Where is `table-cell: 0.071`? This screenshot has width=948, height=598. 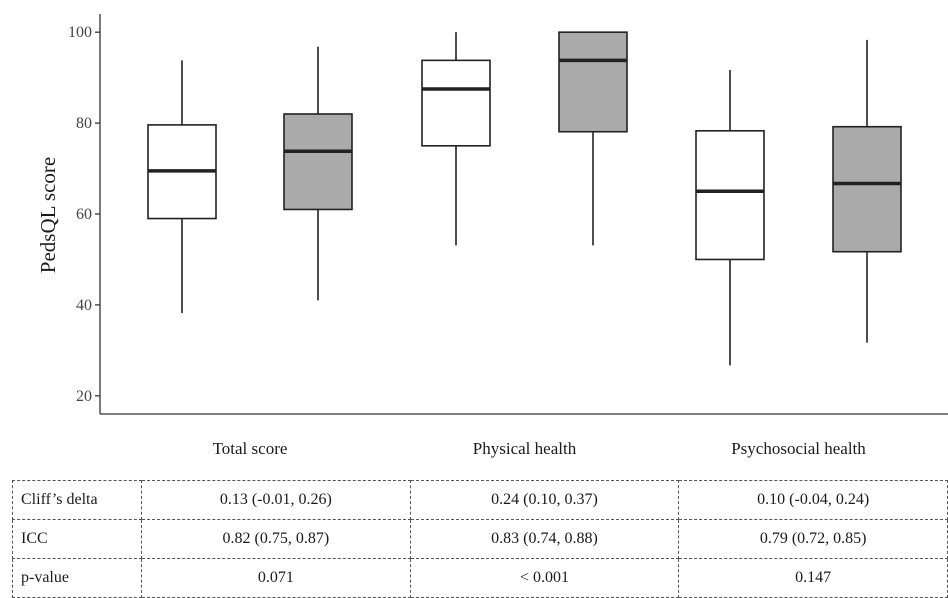
table-cell: 0.071 is located at coordinates (276, 578).